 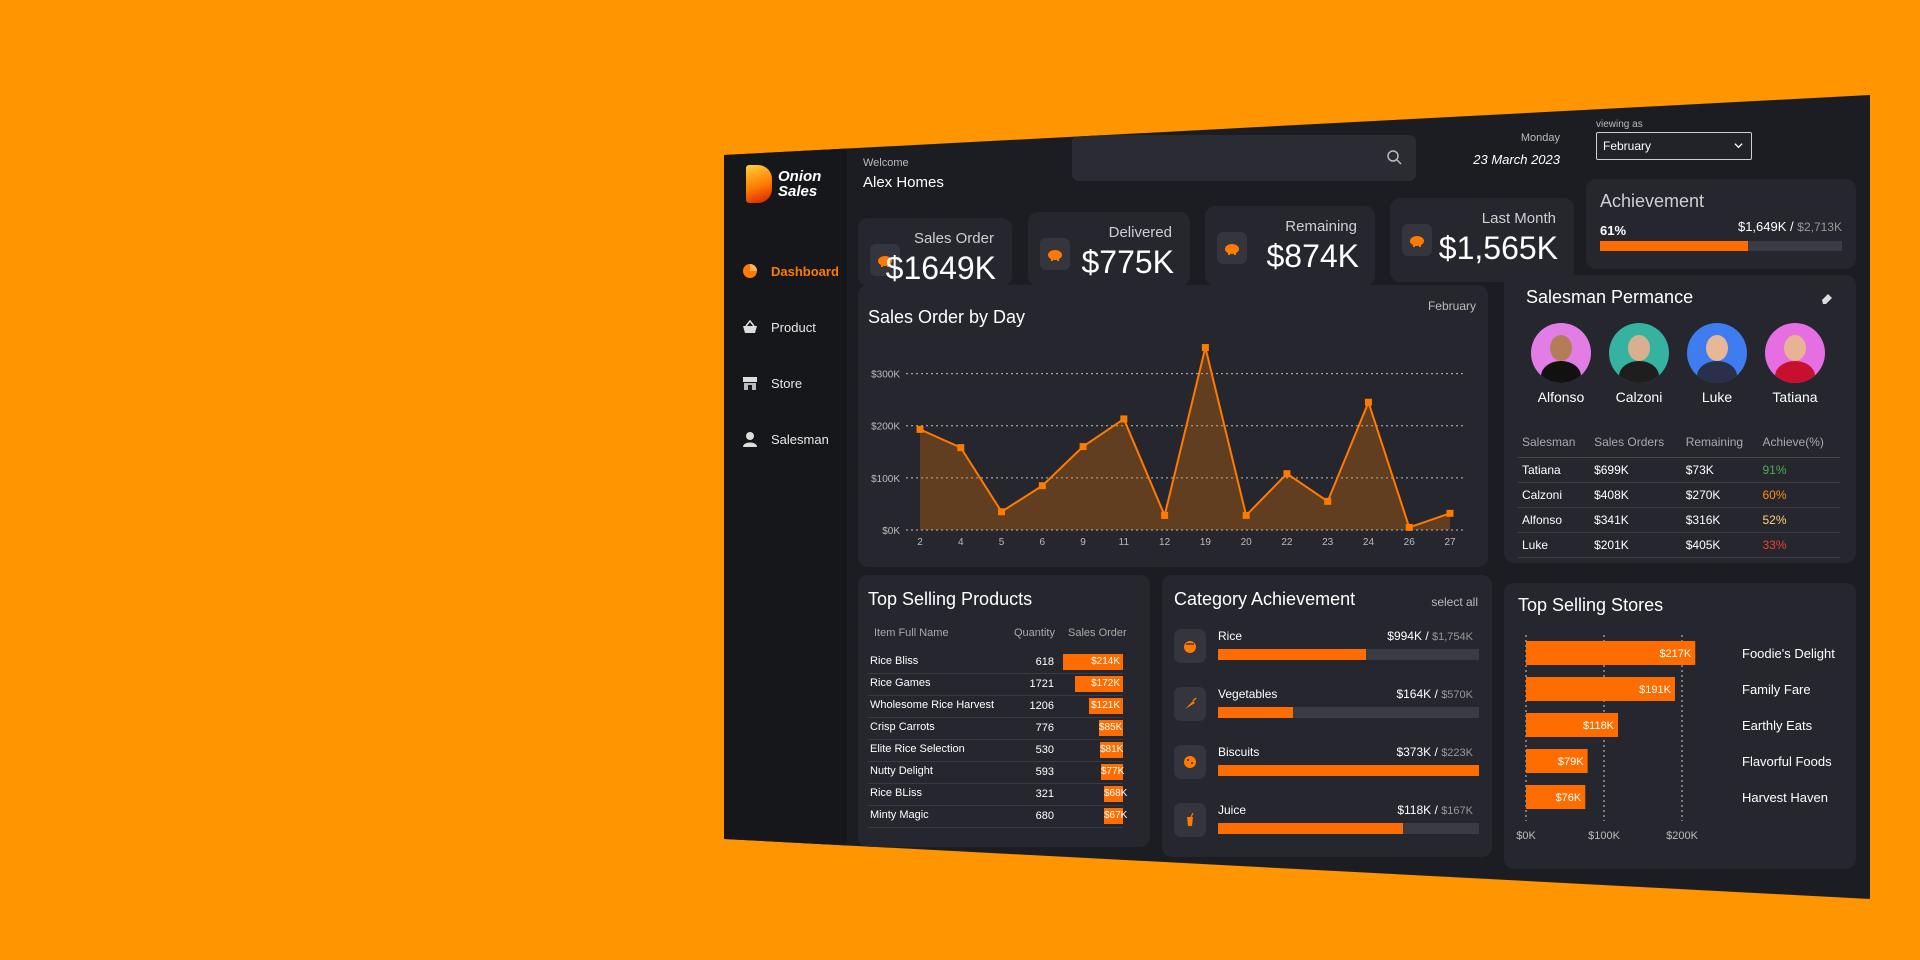 What do you see at coordinates (1554, 444) in the screenshot?
I see `column-header: Salesman` at bounding box center [1554, 444].